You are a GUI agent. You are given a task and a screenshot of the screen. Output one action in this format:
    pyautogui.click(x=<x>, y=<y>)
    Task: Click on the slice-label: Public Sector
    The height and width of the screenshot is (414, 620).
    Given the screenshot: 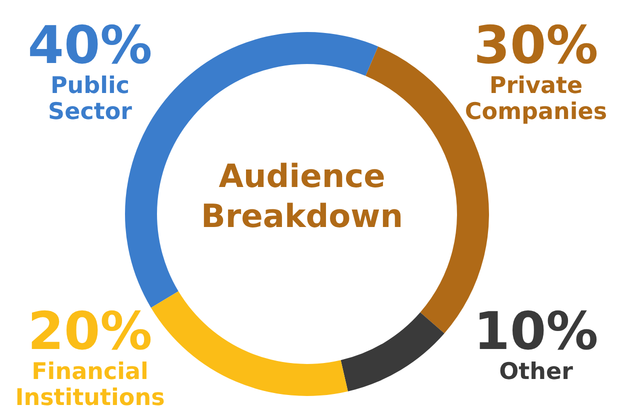 What is the action you would take?
    pyautogui.click(x=90, y=99)
    